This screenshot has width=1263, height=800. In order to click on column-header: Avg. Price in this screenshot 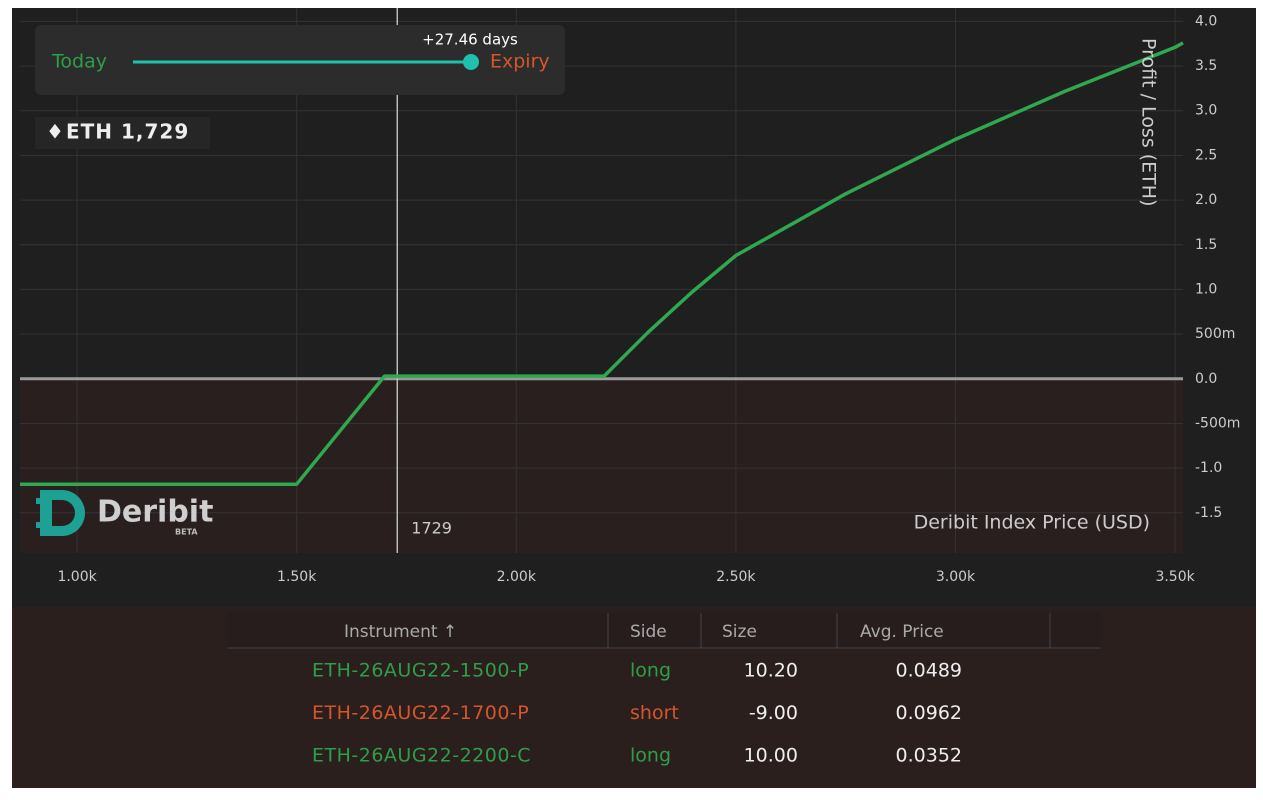, I will do `click(902, 632)`.